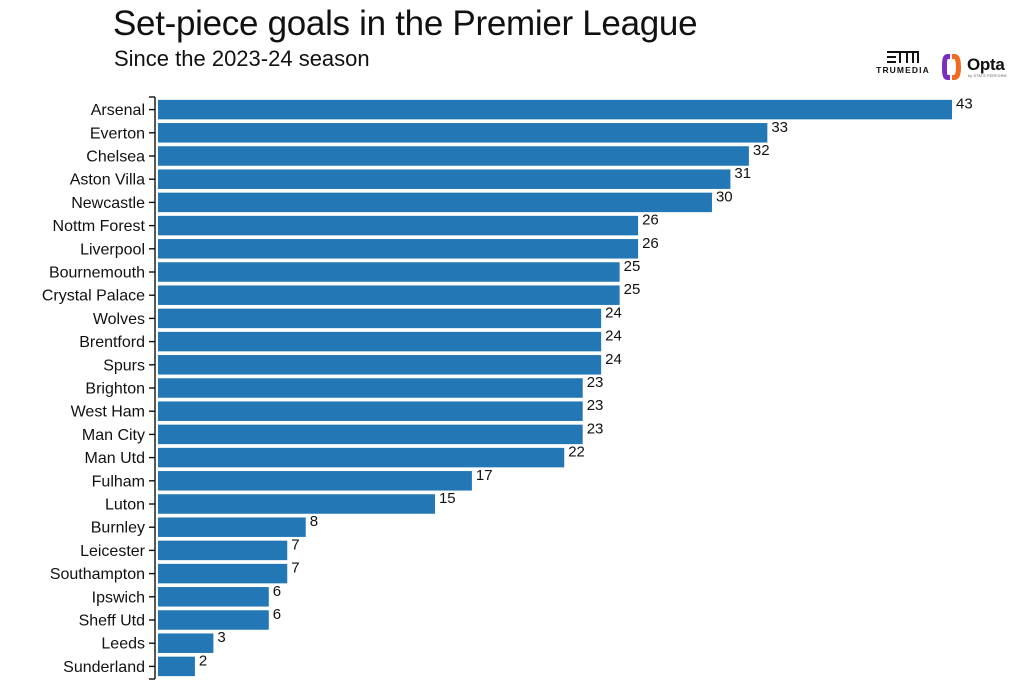 Image resolution: width=1036 pixels, height=691 pixels. What do you see at coordinates (484, 475) in the screenshot?
I see `value-label: 17` at bounding box center [484, 475].